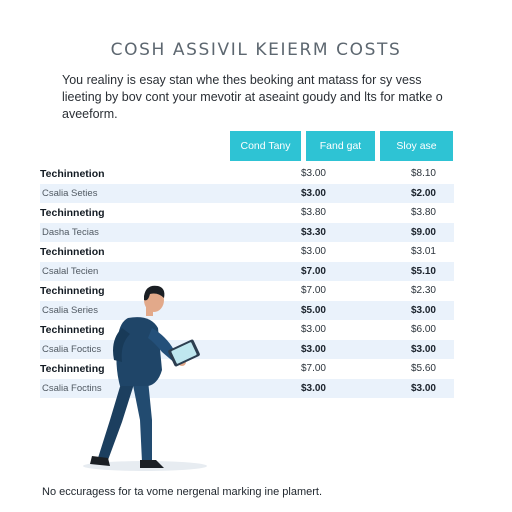 The width and height of the screenshot is (512, 512). I want to click on row-value-1: $5.00, so click(313, 310).